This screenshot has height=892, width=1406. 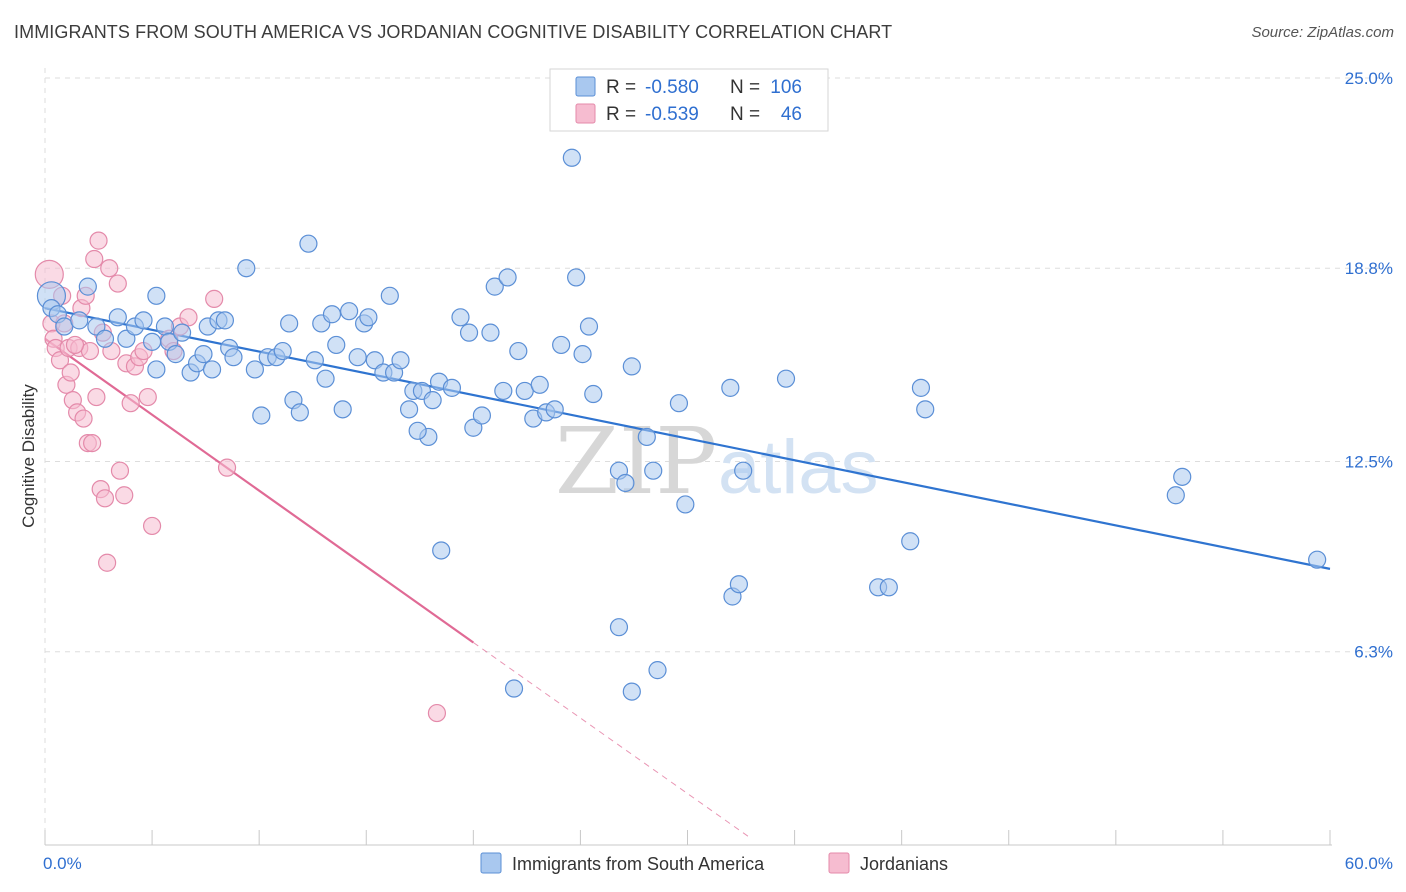 I want to click on stats-legend-swatch-blue, so click(x=585, y=86).